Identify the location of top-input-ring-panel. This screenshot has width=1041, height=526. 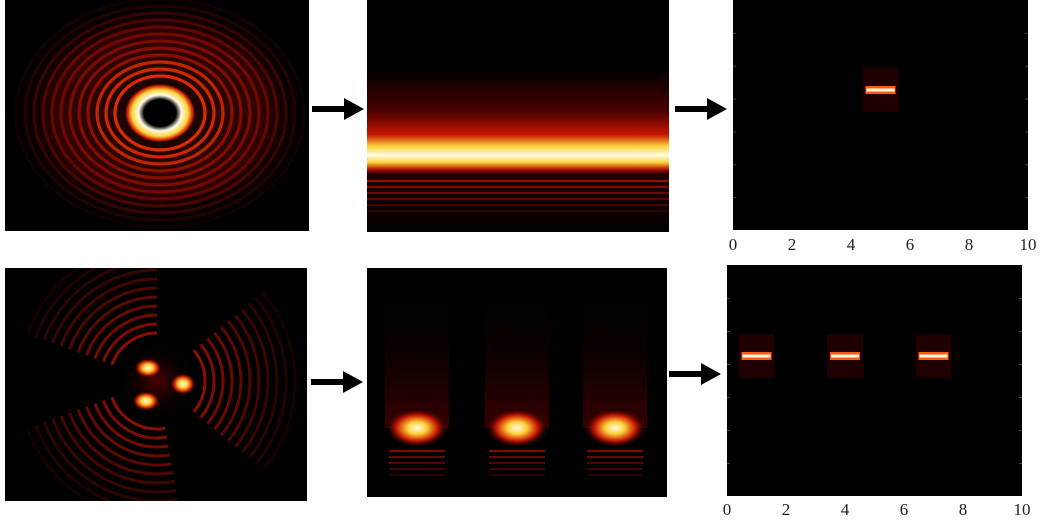
(157, 115).